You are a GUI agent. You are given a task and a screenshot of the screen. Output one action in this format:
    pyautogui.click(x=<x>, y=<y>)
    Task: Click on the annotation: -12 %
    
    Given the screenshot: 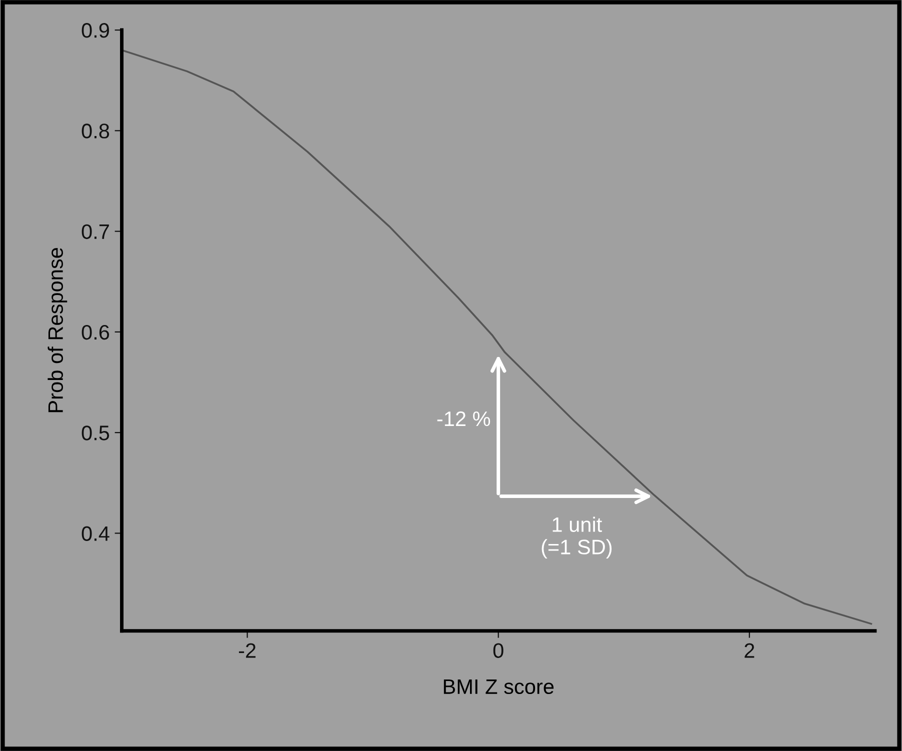 What is the action you would take?
    pyautogui.click(x=463, y=418)
    